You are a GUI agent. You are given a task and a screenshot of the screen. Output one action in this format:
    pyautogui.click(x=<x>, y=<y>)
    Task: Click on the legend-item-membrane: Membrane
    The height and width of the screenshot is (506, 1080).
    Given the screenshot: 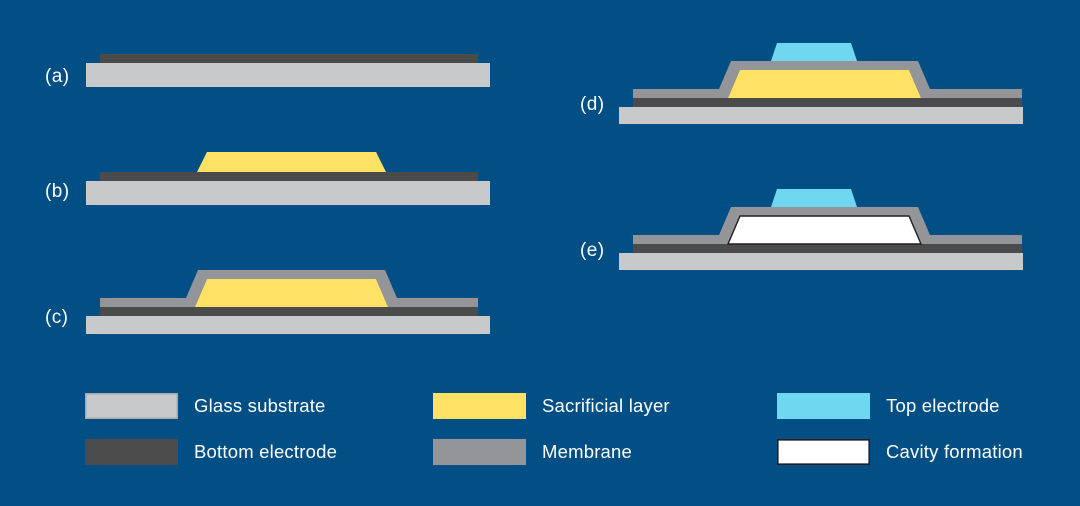 What is the action you would take?
    pyautogui.click(x=532, y=452)
    